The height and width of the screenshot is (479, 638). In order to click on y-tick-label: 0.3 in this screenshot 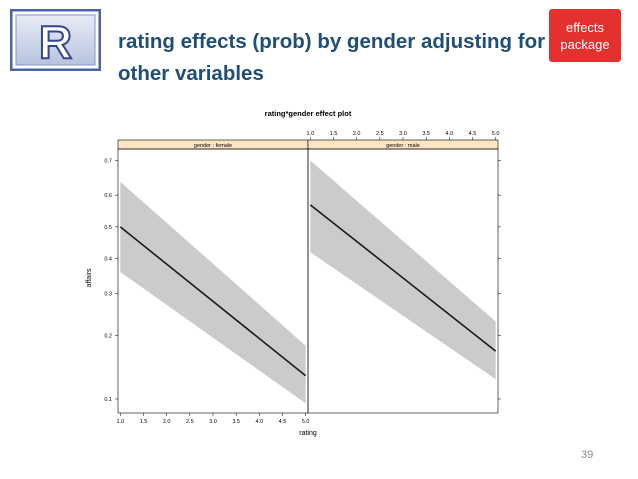, I will do `click(108, 294)`.